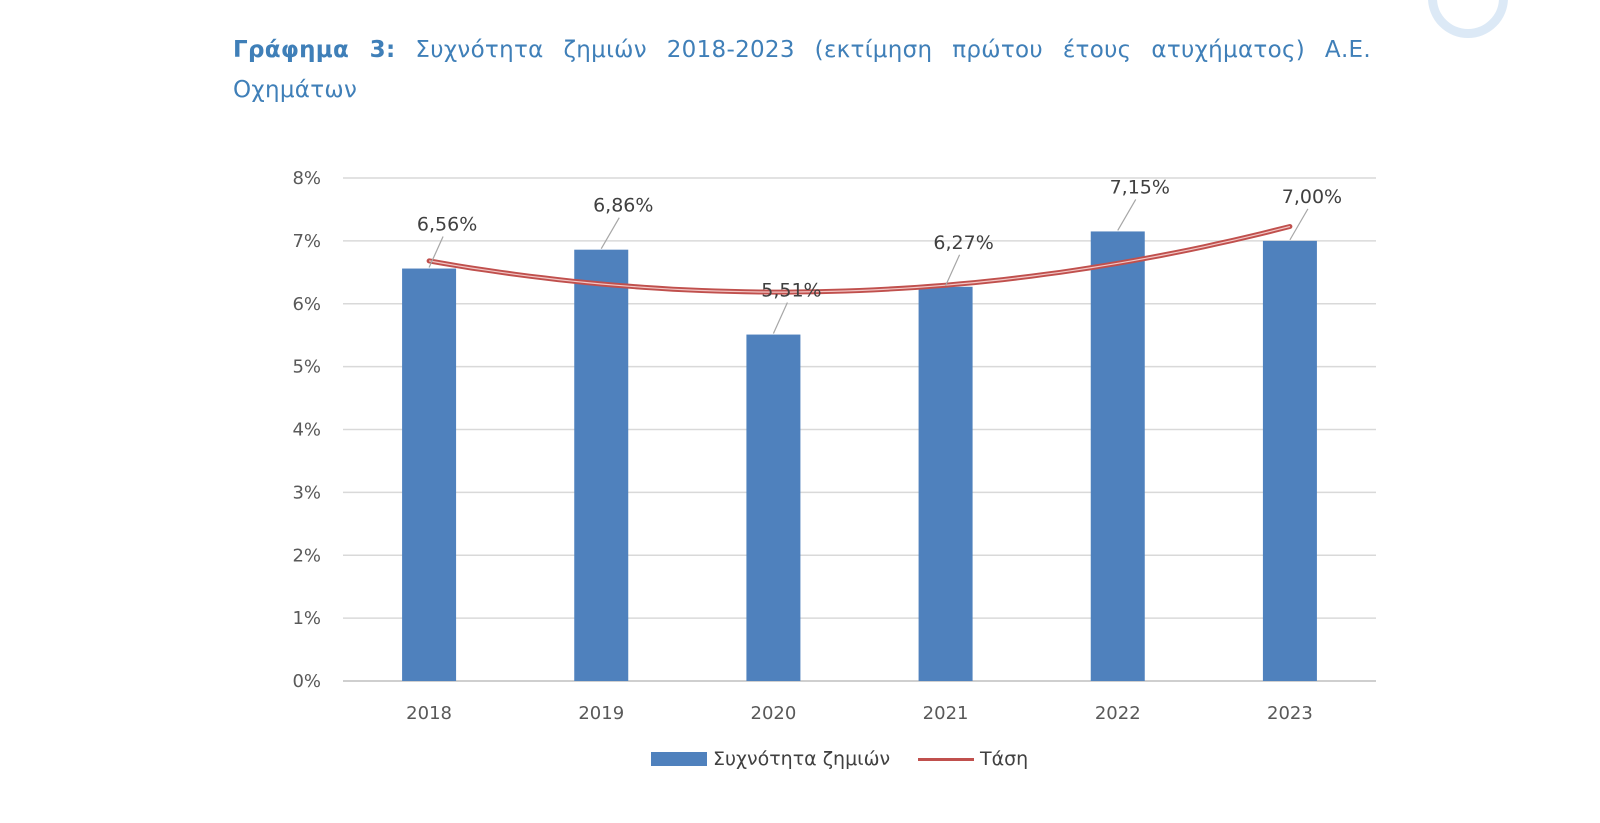 The image size is (1600, 823). Describe the element at coordinates (773, 507) in the screenshot. I see `bar-2020` at that location.